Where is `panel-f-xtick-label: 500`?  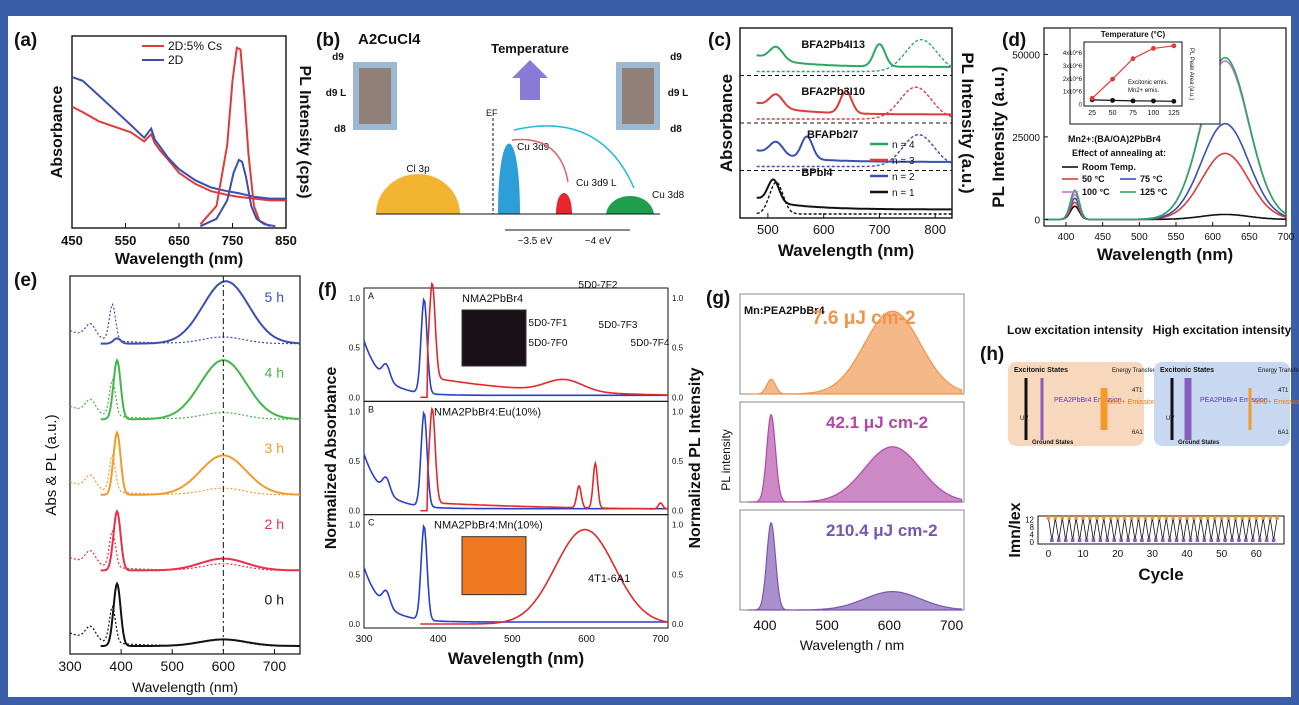 panel-f-xtick-label: 500 is located at coordinates (512, 639).